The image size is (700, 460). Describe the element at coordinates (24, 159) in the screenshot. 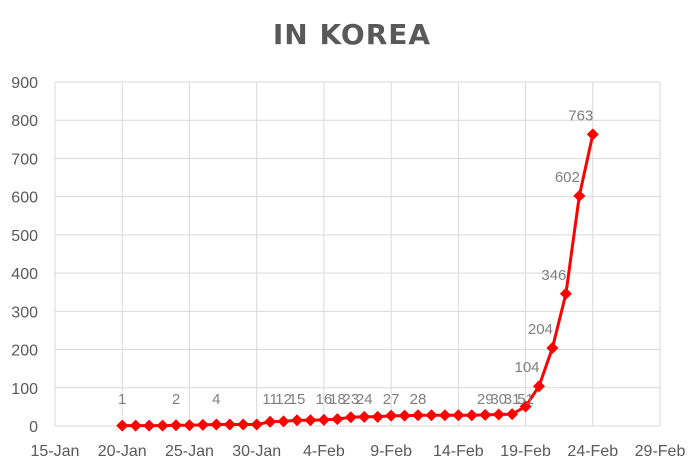

I see `y-tick-label: 700` at that location.